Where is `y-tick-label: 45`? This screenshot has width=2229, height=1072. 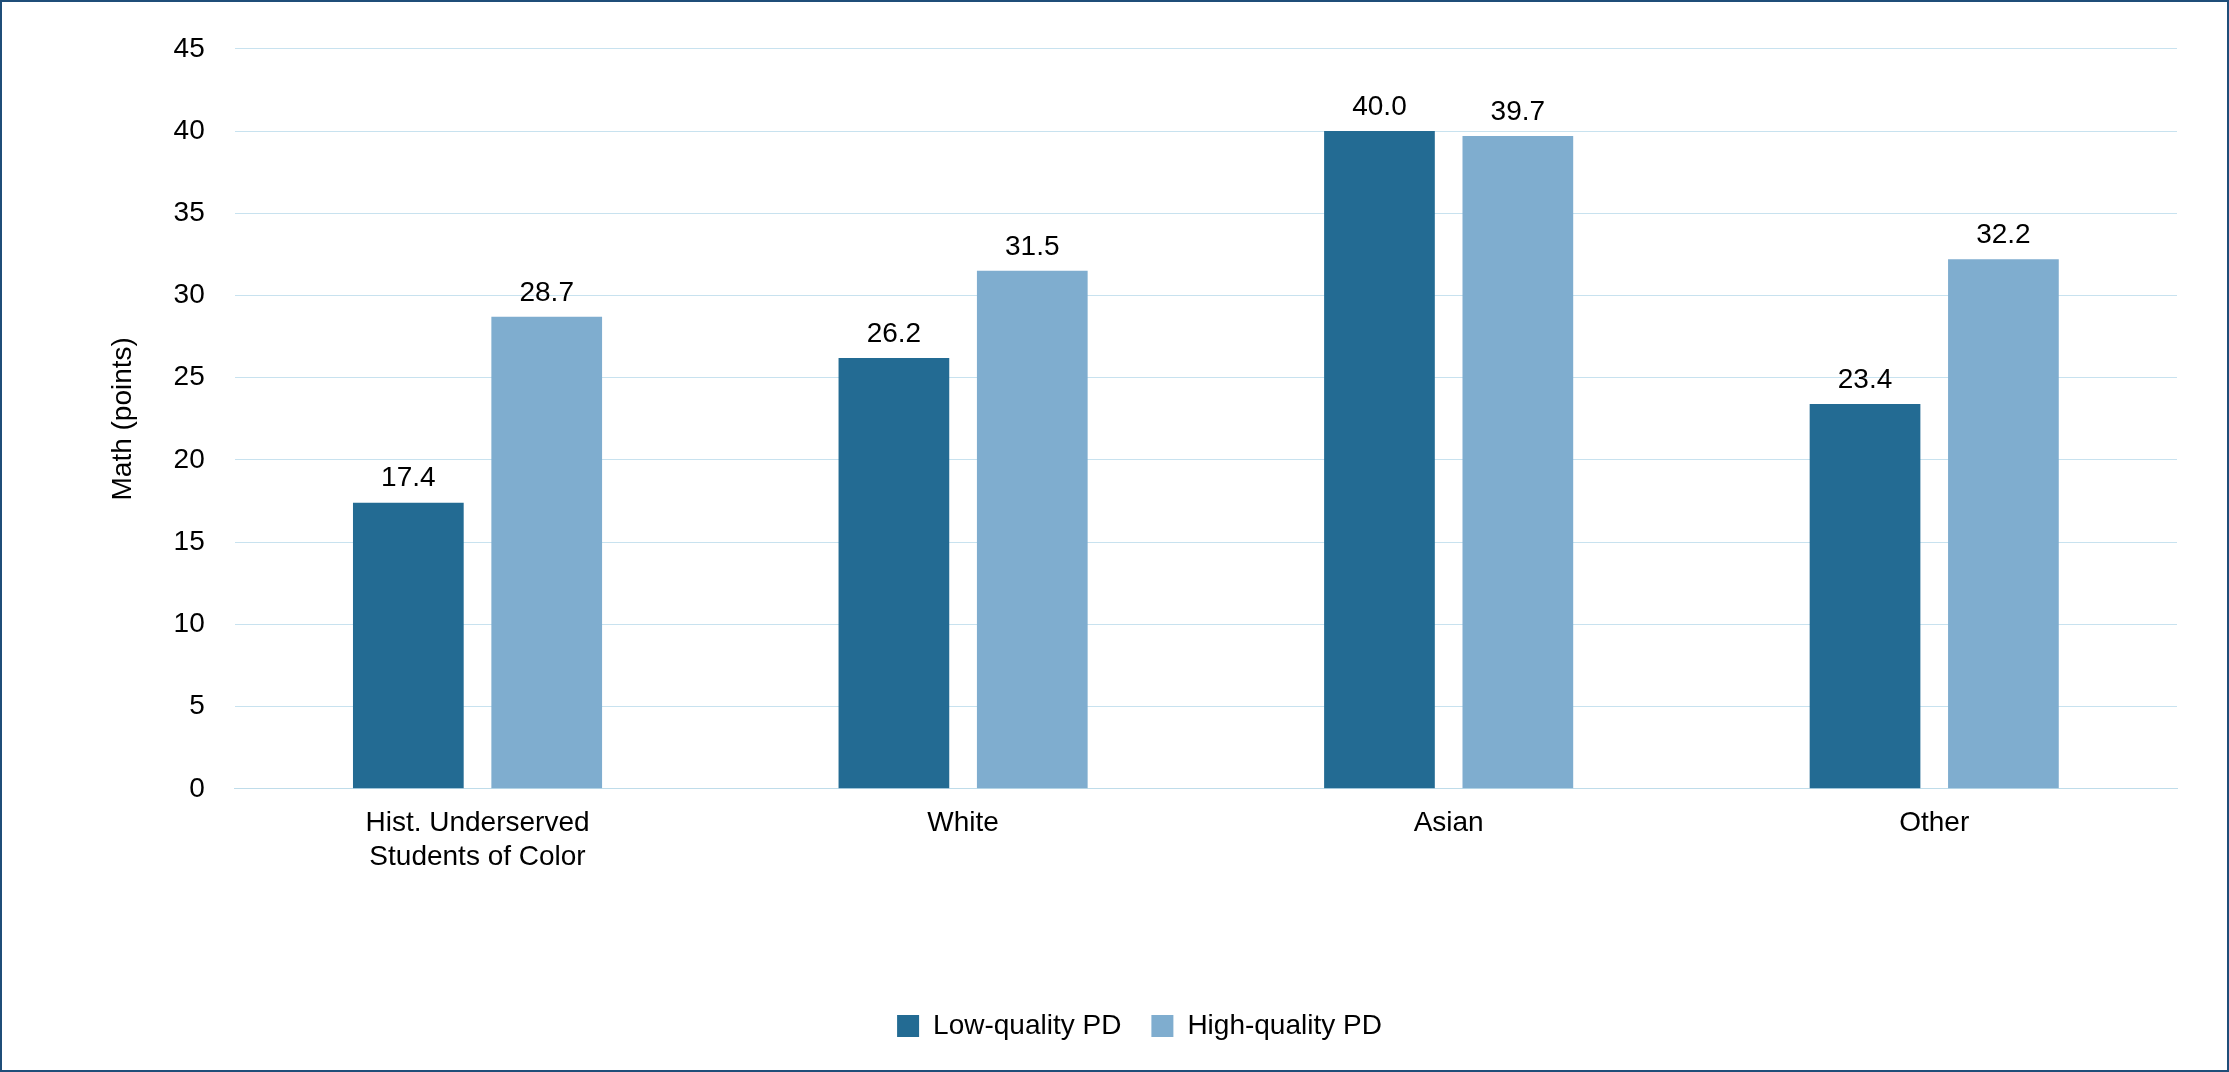
y-tick-label: 45 is located at coordinates (189, 47).